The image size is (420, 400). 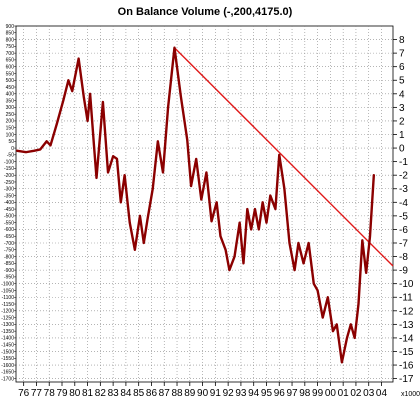 I want to click on left-tick-label: -800, so click(x=9, y=257).